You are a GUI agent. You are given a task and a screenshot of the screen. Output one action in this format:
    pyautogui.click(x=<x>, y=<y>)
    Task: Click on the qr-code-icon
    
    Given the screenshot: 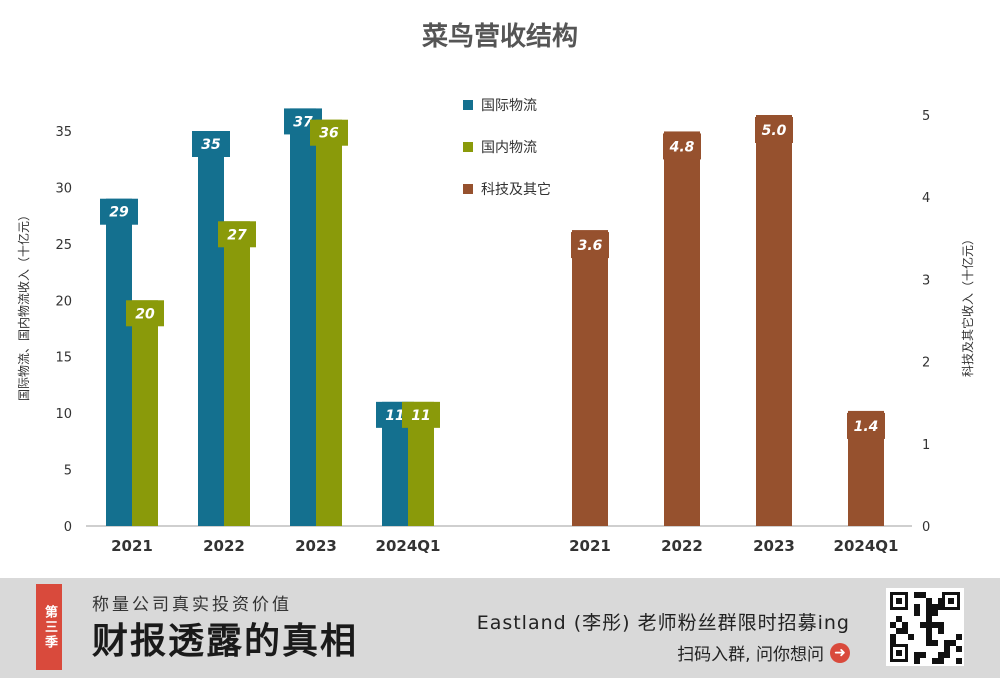 What is the action you would take?
    pyautogui.click(x=925, y=627)
    